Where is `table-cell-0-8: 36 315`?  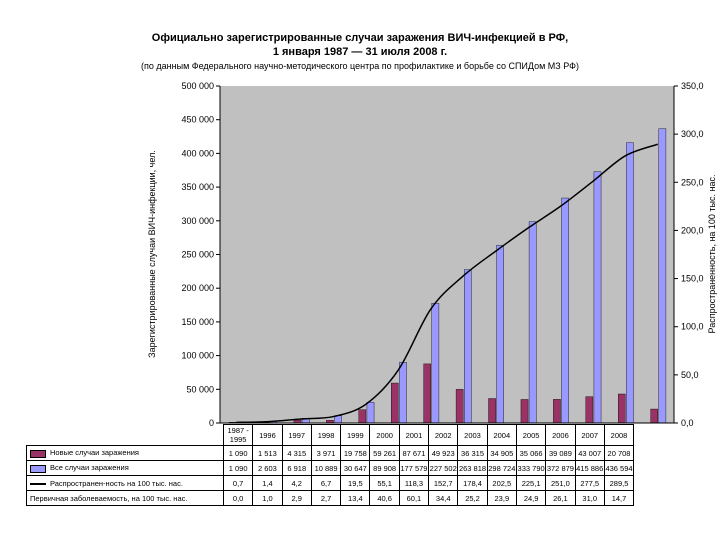 table-cell-0-8: 36 315 is located at coordinates (472, 453).